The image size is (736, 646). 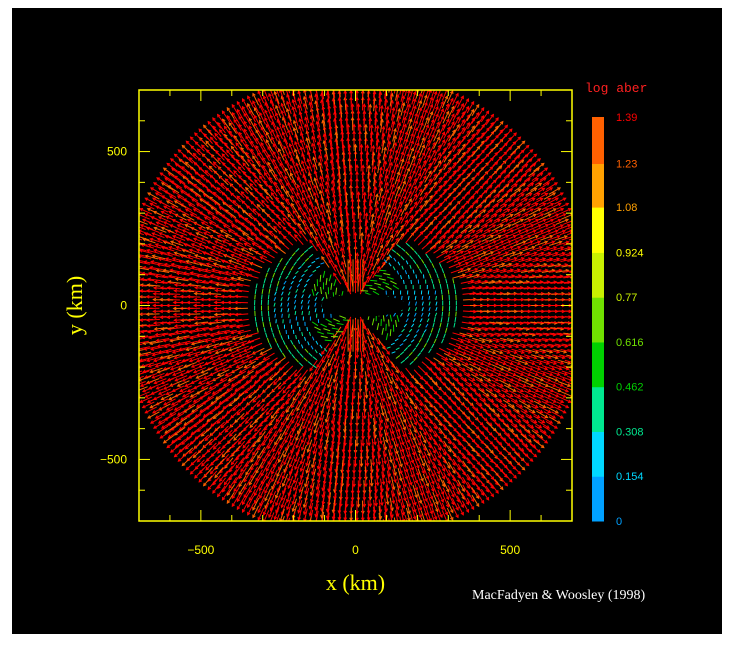 I want to click on credit-text: MacFadyen & Woosley (1998), so click(x=559, y=595).